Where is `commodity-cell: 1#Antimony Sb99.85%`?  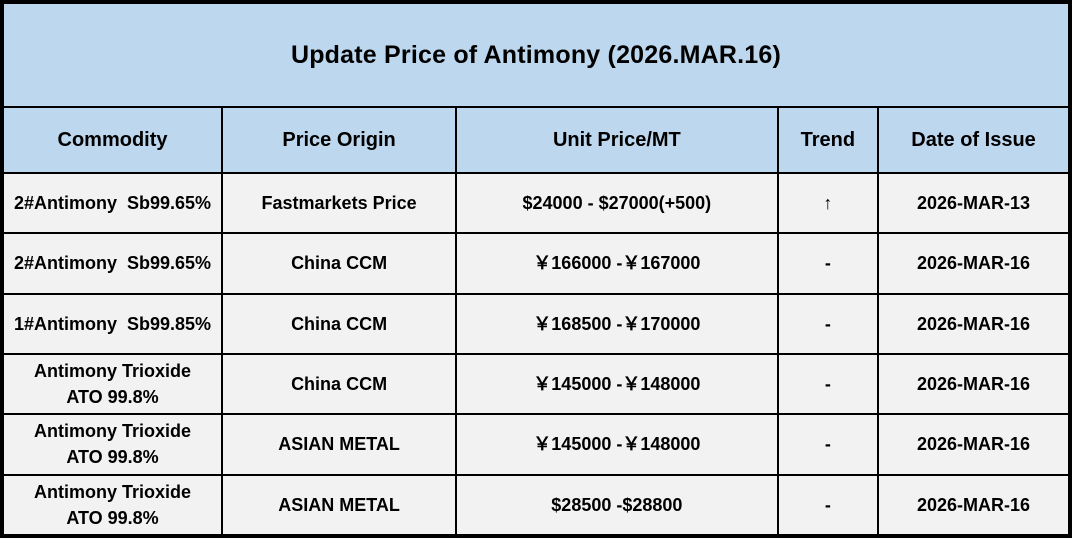 commodity-cell: 1#Antimony Sb99.85% is located at coordinates (112, 323).